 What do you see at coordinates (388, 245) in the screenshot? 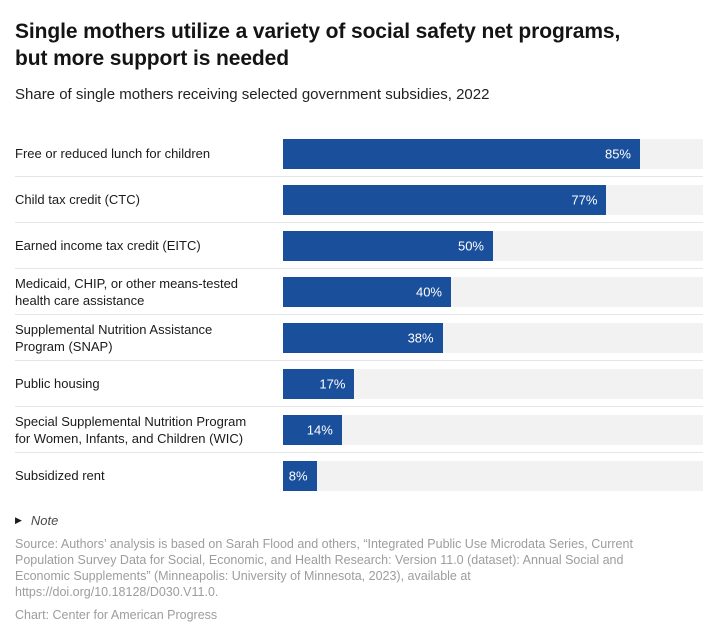
I see `bar: 50%` at bounding box center [388, 245].